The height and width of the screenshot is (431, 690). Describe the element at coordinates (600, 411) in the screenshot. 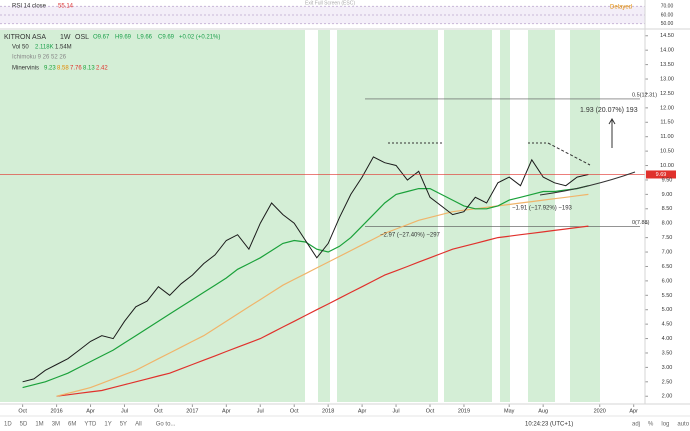

I see `x-tick-label: 2020` at that location.